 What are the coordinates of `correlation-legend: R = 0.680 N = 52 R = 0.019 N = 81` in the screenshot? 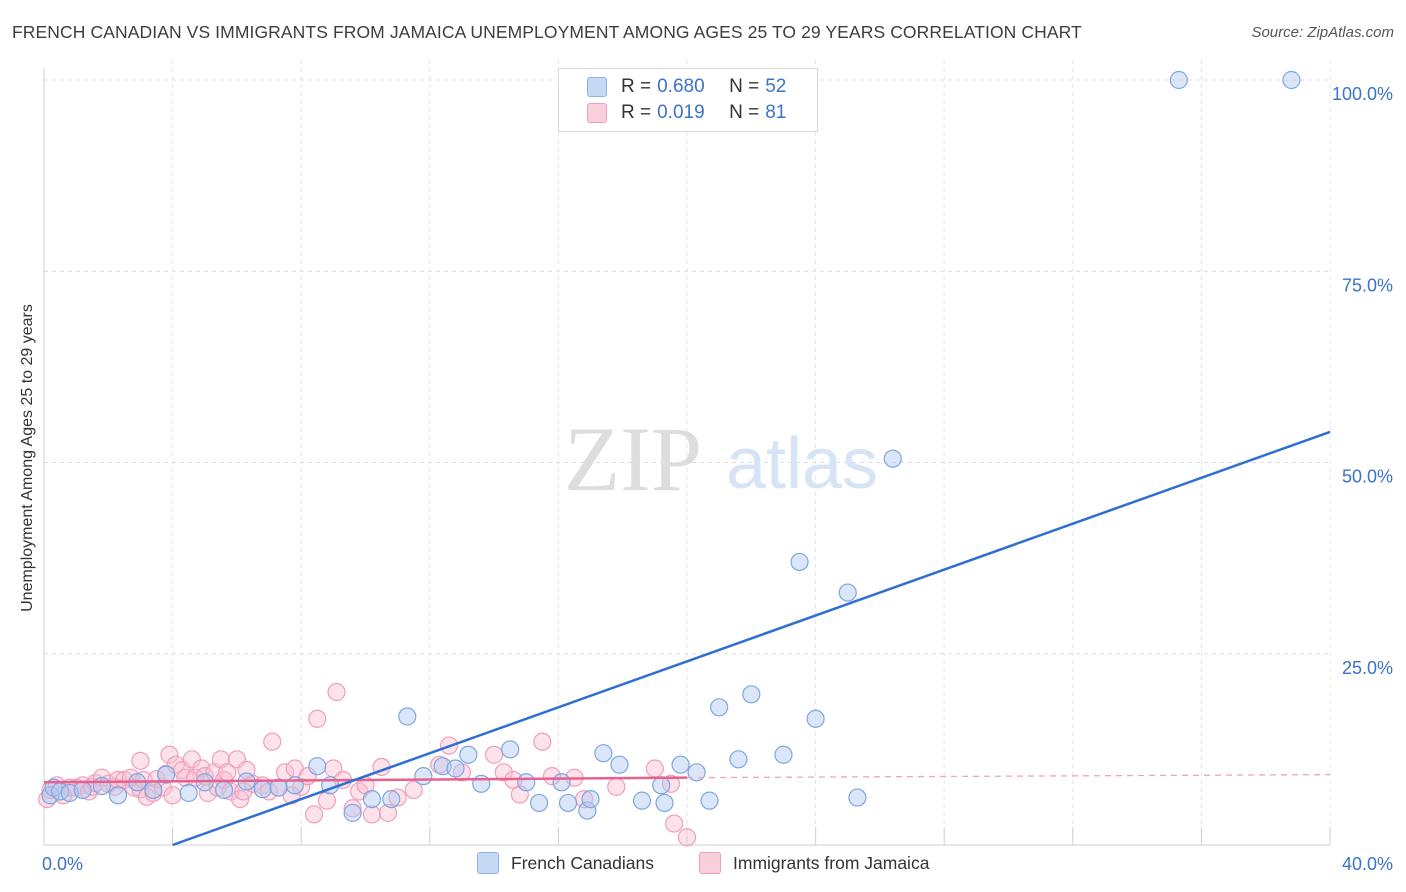 It's located at (688, 100).